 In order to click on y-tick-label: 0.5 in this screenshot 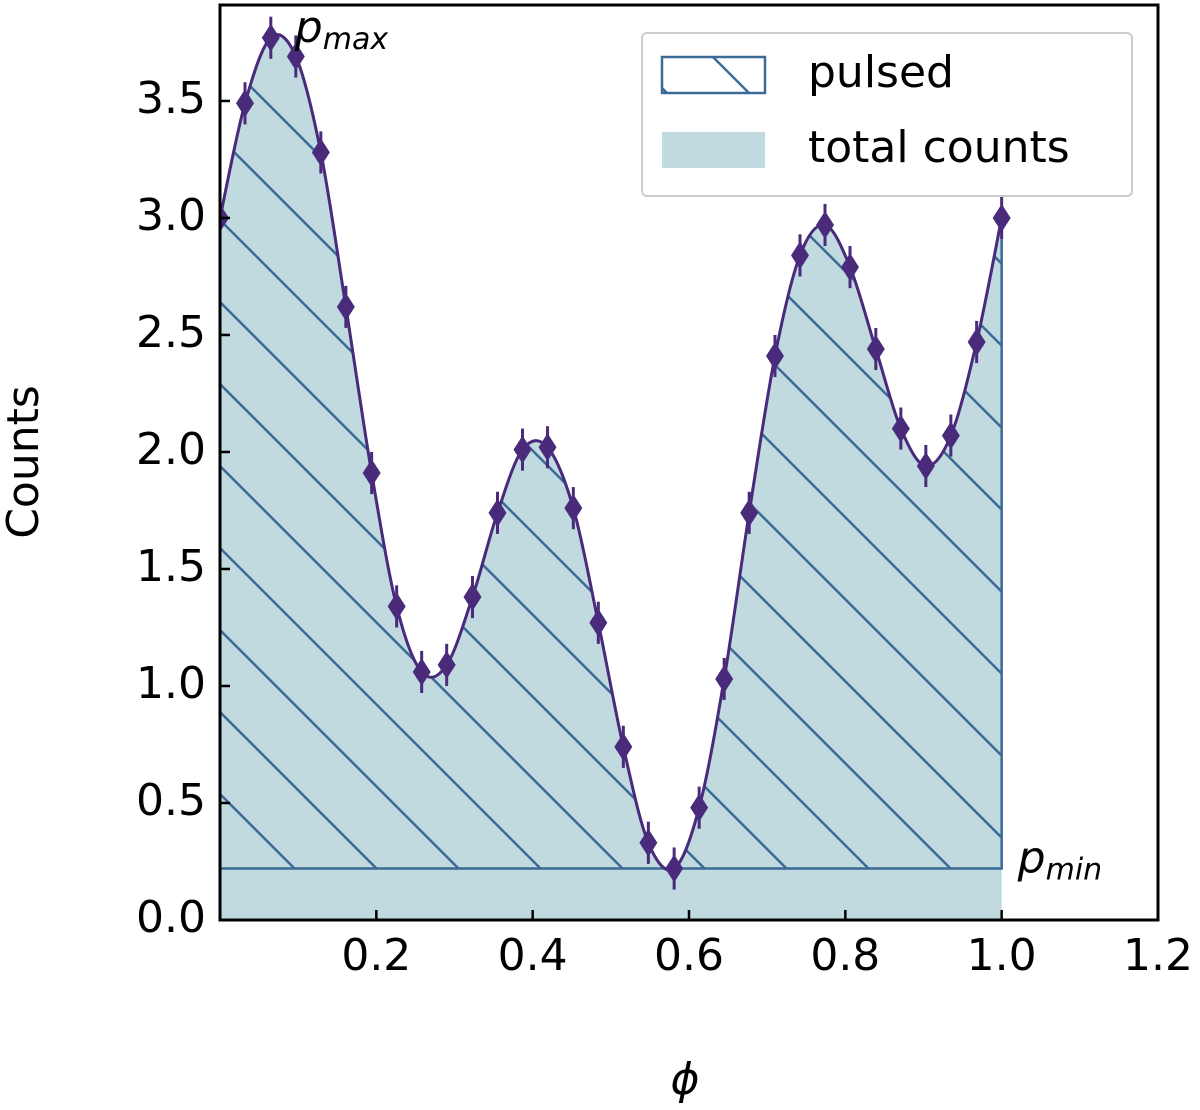, I will do `click(171, 800)`.